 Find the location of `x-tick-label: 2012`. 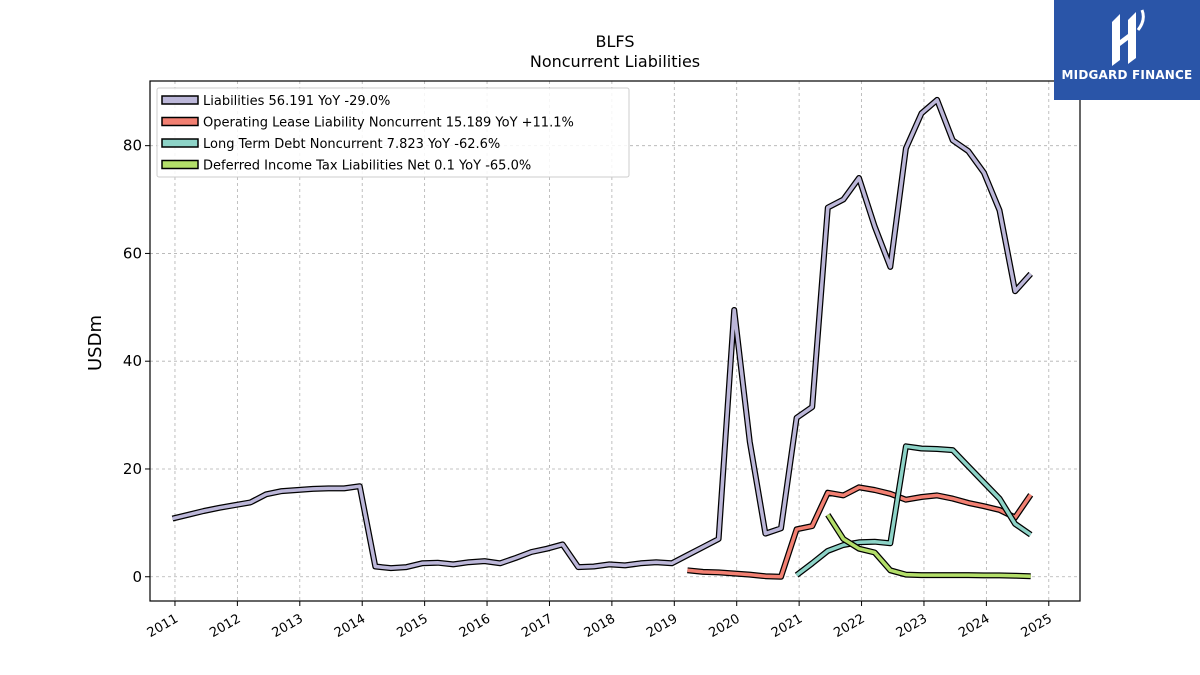

x-tick-label: 2012 is located at coordinates (225, 626).